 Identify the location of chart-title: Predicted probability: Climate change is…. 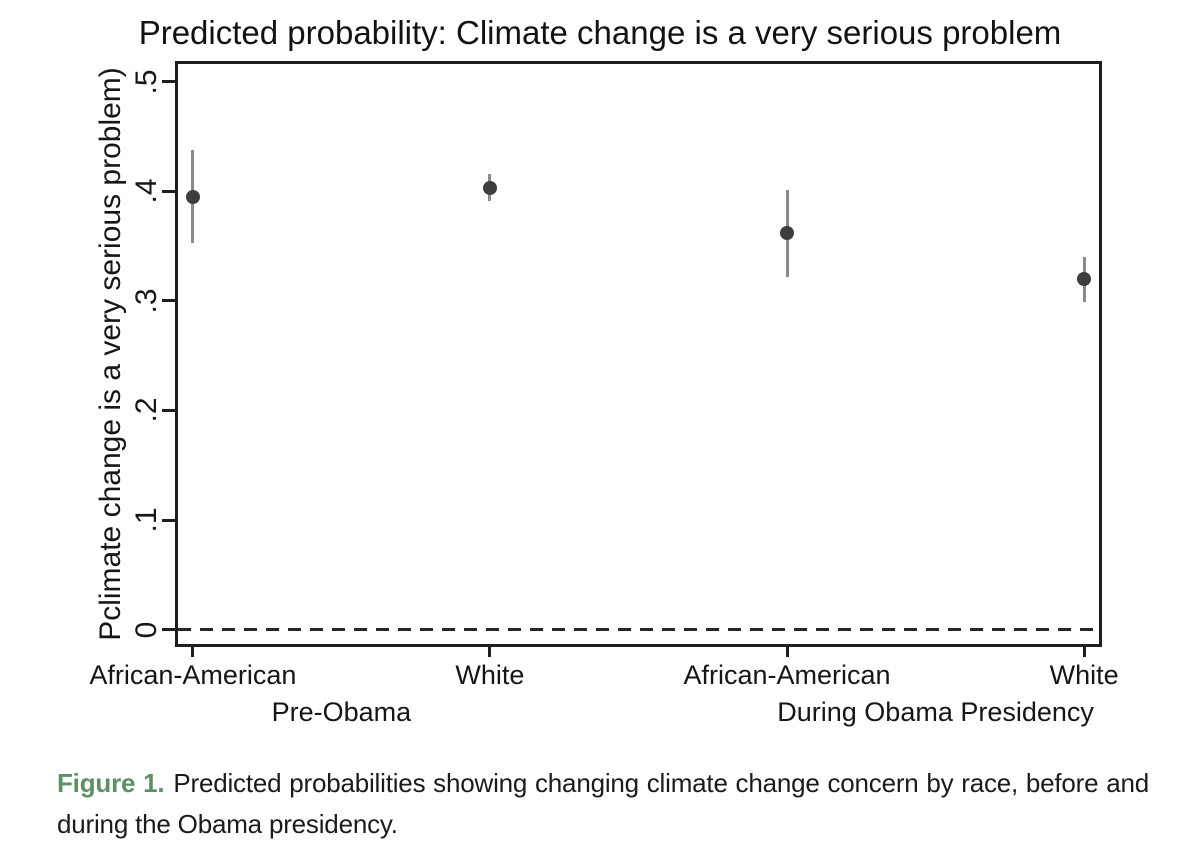
(600, 32).